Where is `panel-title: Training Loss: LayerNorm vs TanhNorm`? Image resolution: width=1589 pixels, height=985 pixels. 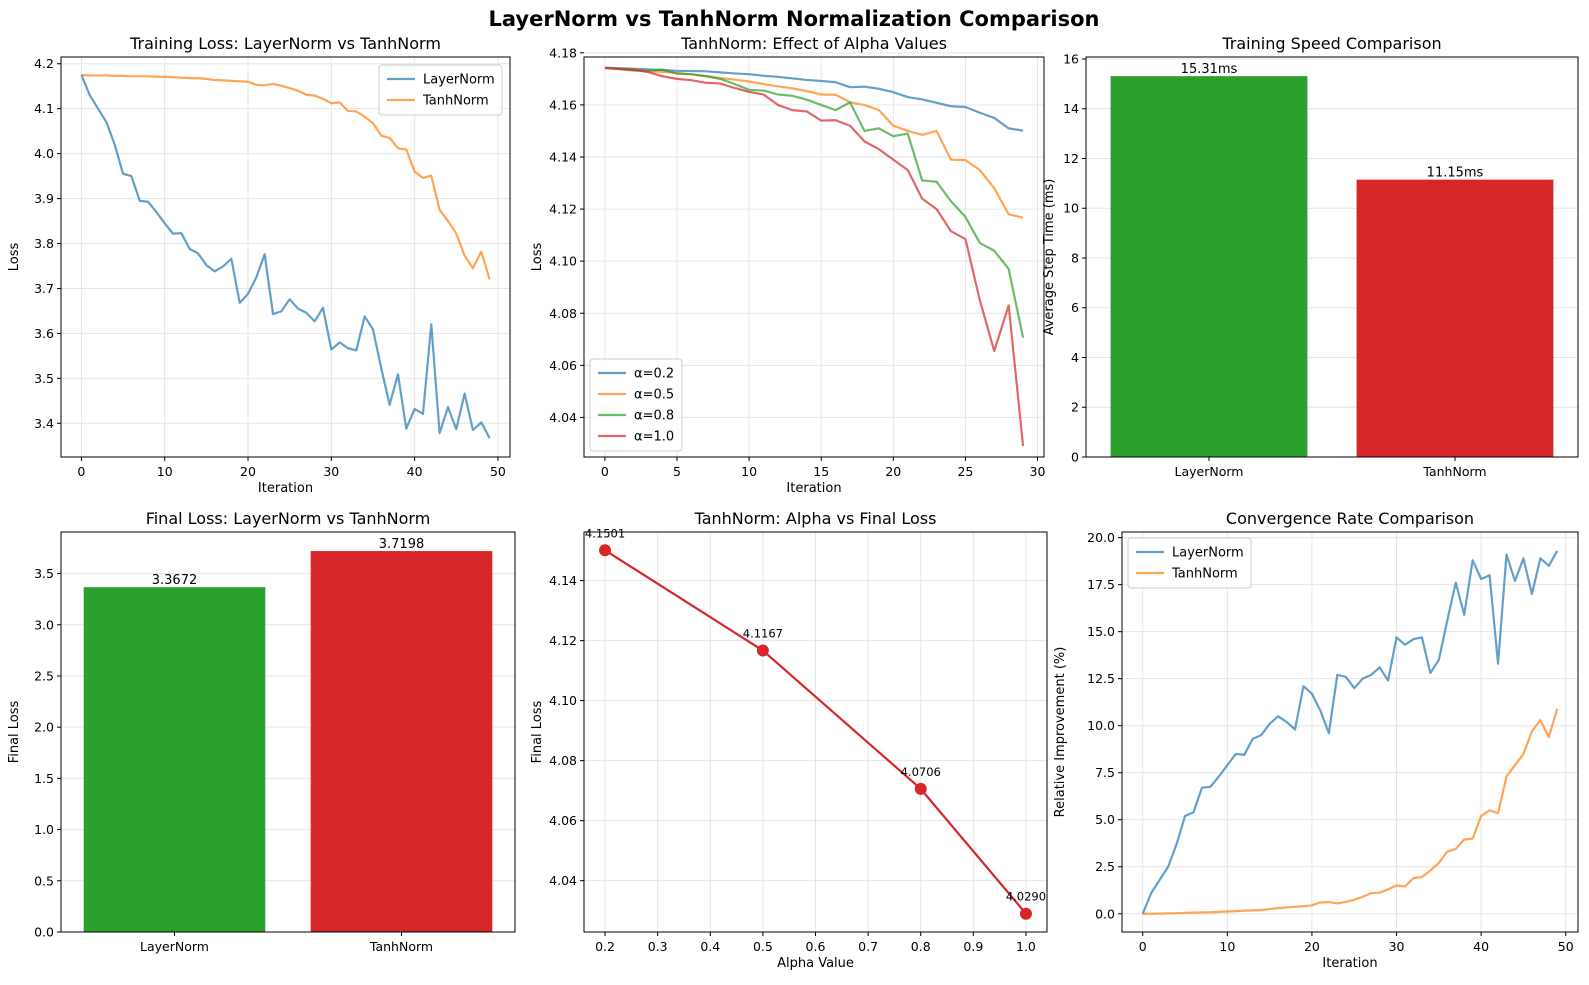 panel-title: Training Loss: LayerNorm vs TanhNorm is located at coordinates (285, 43).